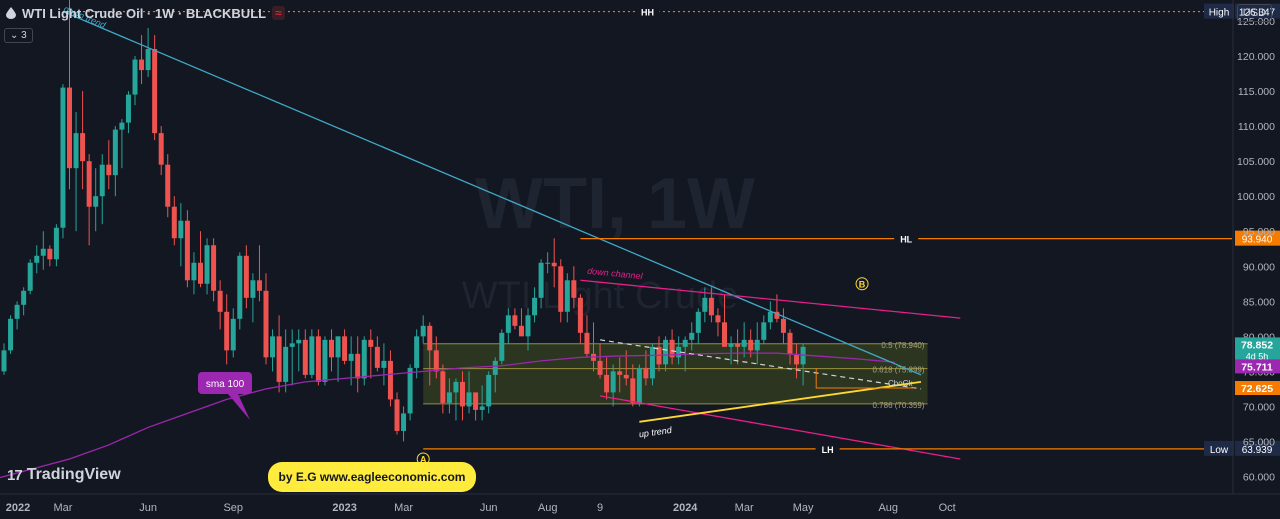  I want to click on price-label-sub: 4d 5h, so click(1257, 356).